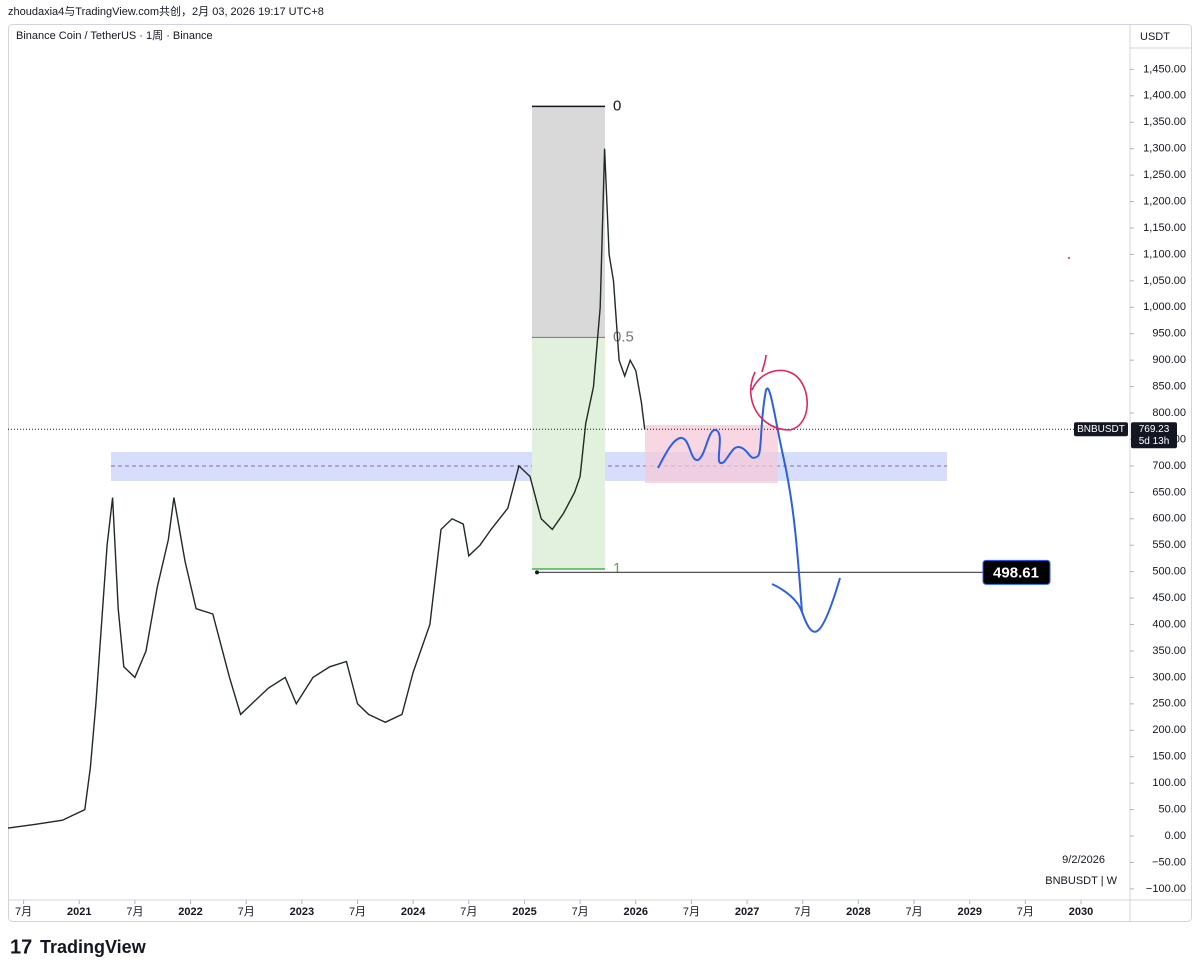 The width and height of the screenshot is (1200, 974). I want to click on interval-label: BNBUSDT | W, so click(1081, 881).